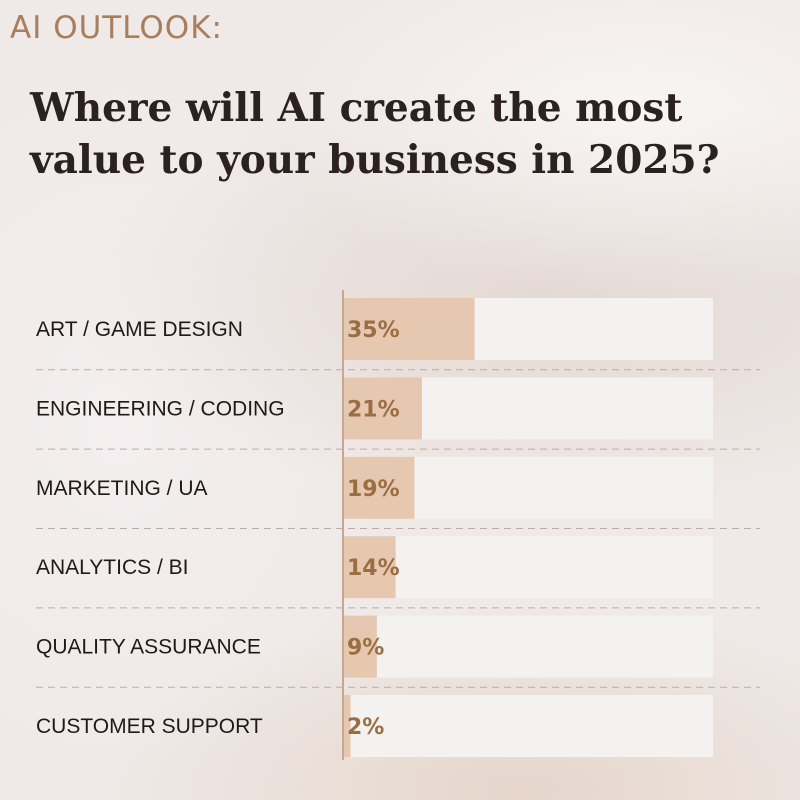  Describe the element at coordinates (139, 329) in the screenshot. I see `category-label: ART / GAME DESIGN` at that location.